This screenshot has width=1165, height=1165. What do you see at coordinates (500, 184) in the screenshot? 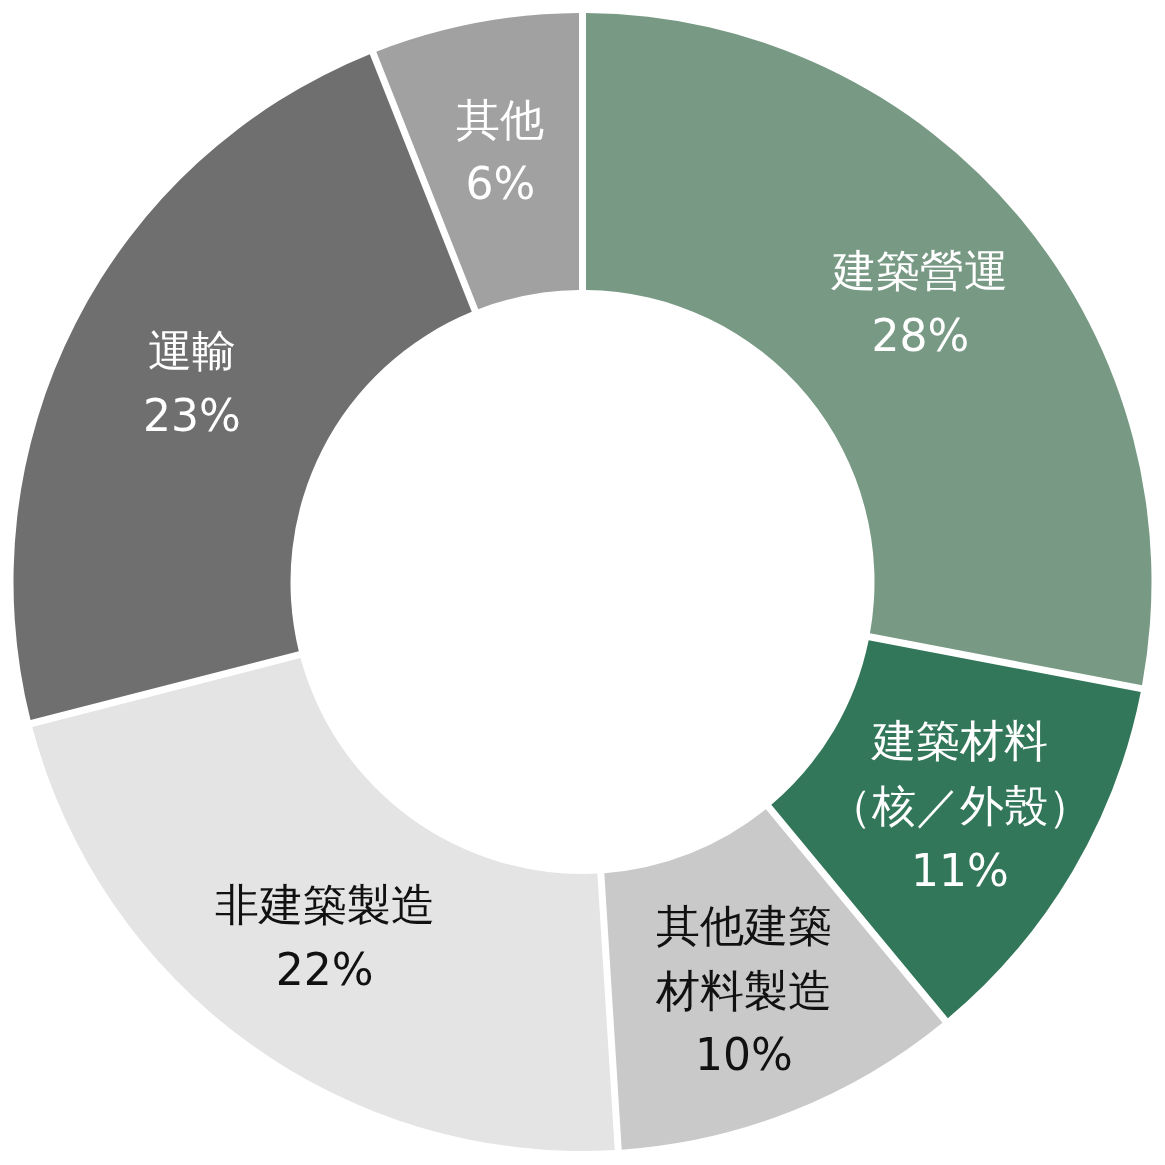
I see `data-label: 6%` at bounding box center [500, 184].